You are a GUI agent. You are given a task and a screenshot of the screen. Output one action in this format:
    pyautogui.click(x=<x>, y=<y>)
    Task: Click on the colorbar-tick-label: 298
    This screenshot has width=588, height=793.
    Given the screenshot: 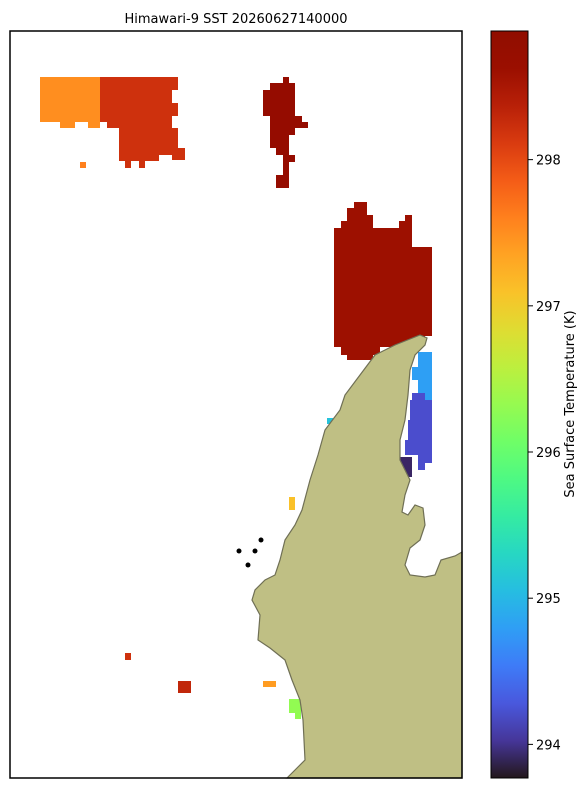 What is the action you would take?
    pyautogui.click(x=548, y=161)
    